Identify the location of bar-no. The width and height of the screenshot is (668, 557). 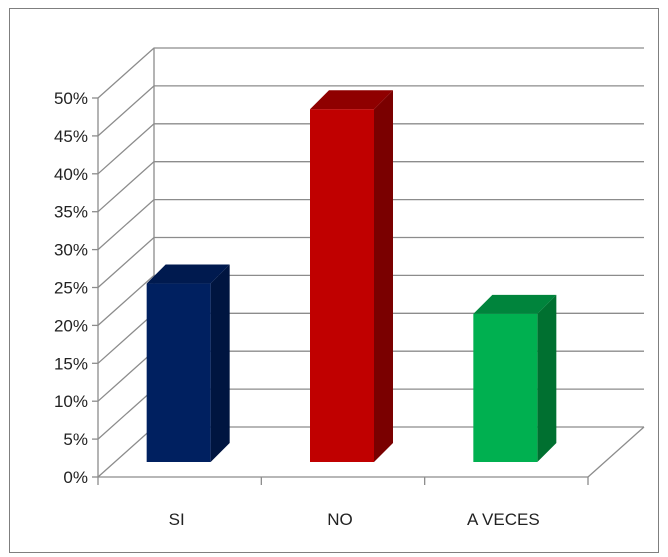
(351, 276).